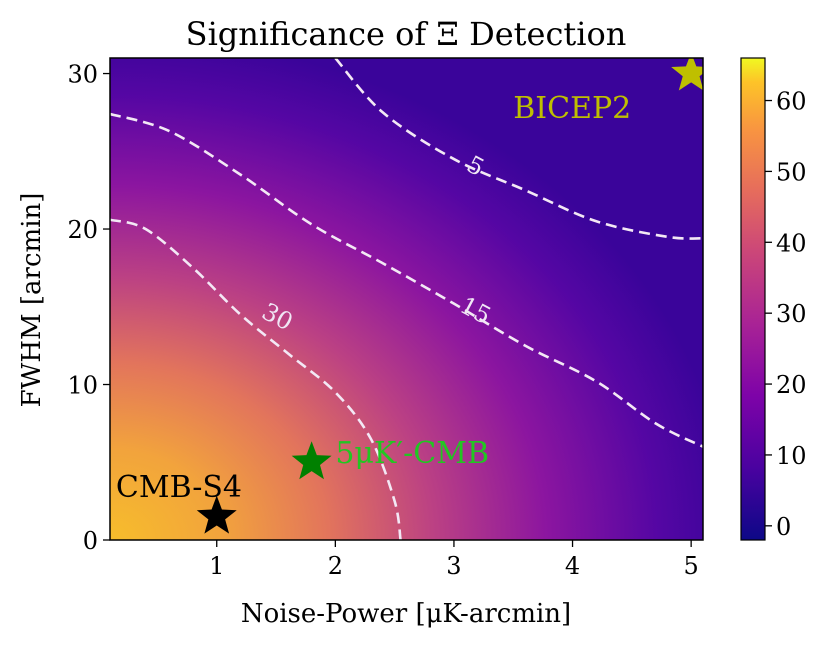  I want to click on y-tick-label: 0, so click(90, 541).